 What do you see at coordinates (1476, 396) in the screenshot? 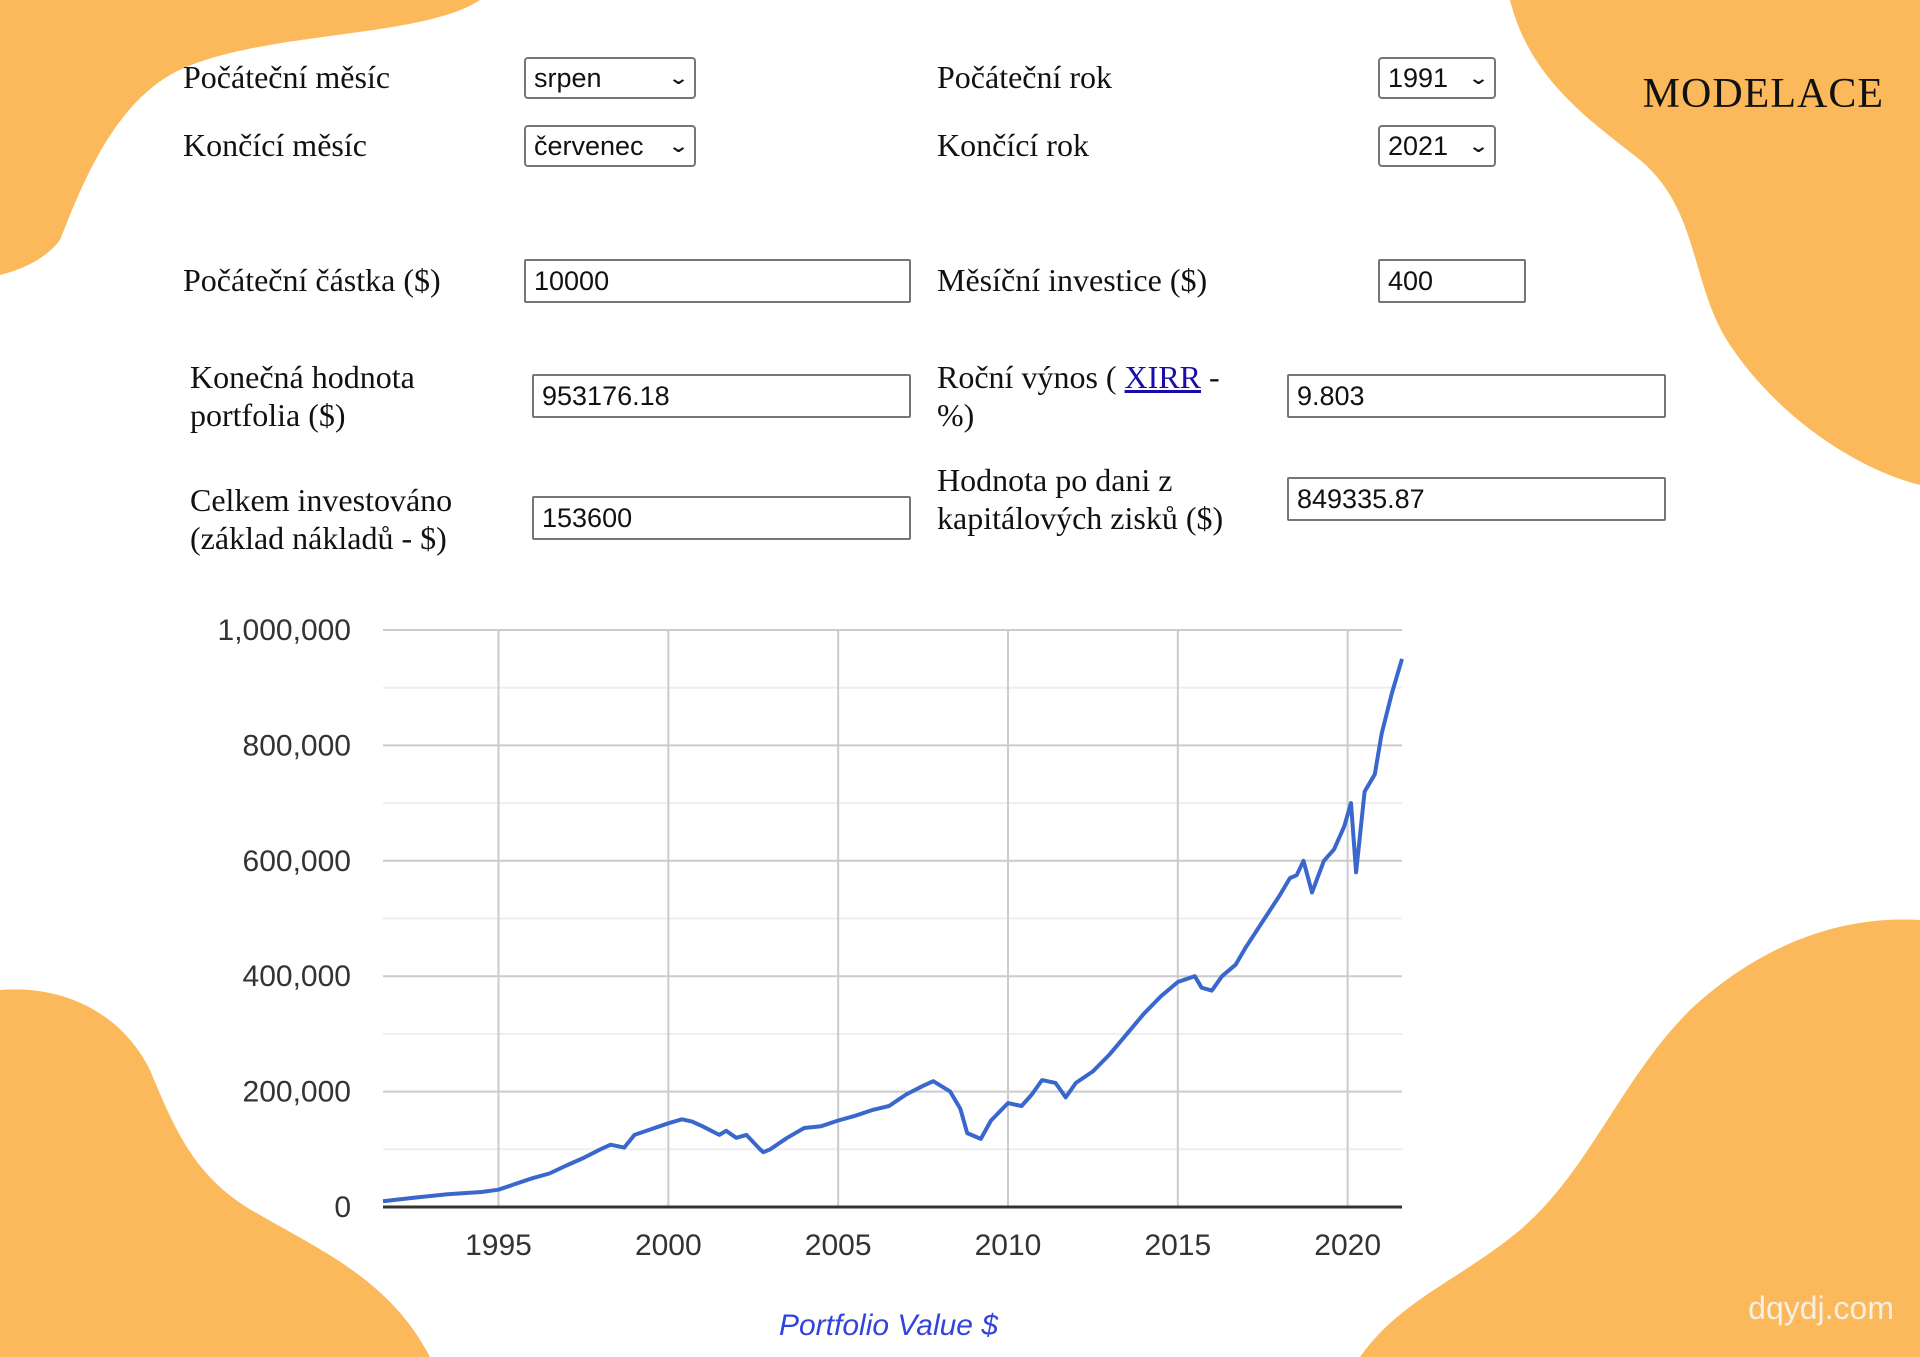
I see `annual-return-output: 9.803` at bounding box center [1476, 396].